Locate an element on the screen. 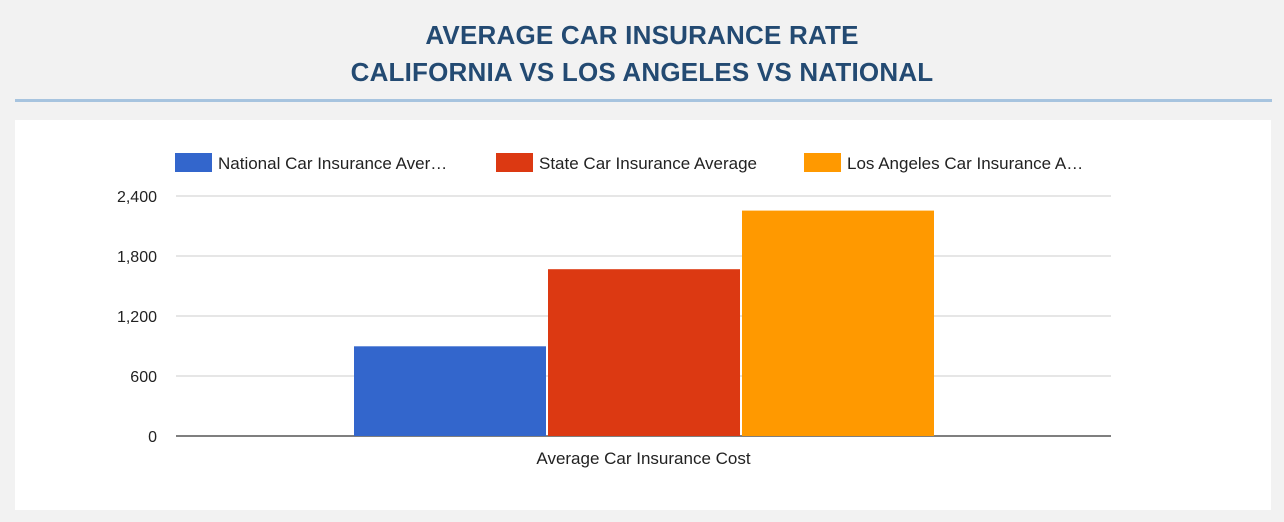 The height and width of the screenshot is (522, 1284). legend-label: State Car Insurance Average is located at coordinates (648, 163).